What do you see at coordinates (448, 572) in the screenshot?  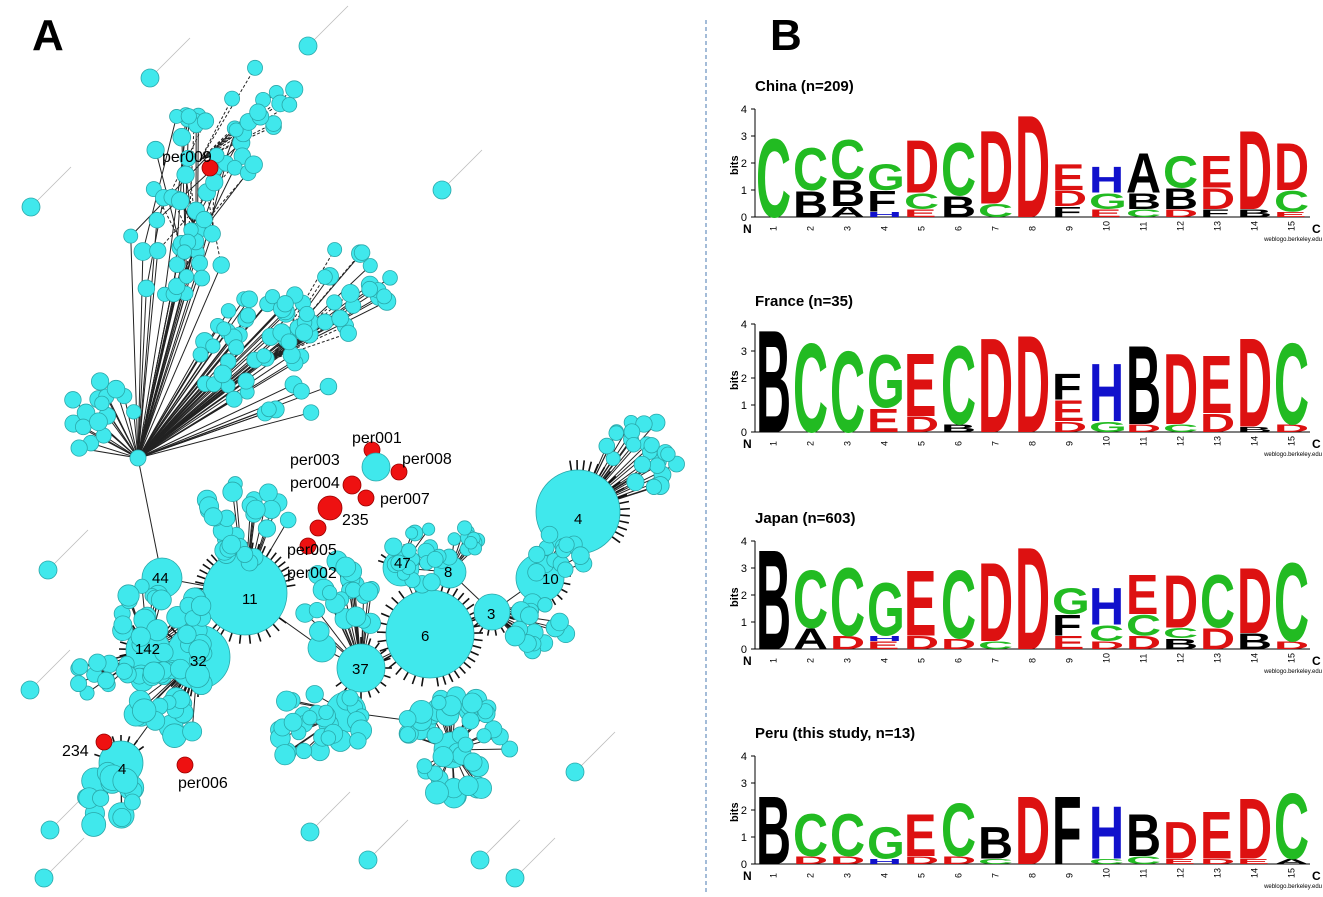 I see `hub-count-8: 8` at bounding box center [448, 572].